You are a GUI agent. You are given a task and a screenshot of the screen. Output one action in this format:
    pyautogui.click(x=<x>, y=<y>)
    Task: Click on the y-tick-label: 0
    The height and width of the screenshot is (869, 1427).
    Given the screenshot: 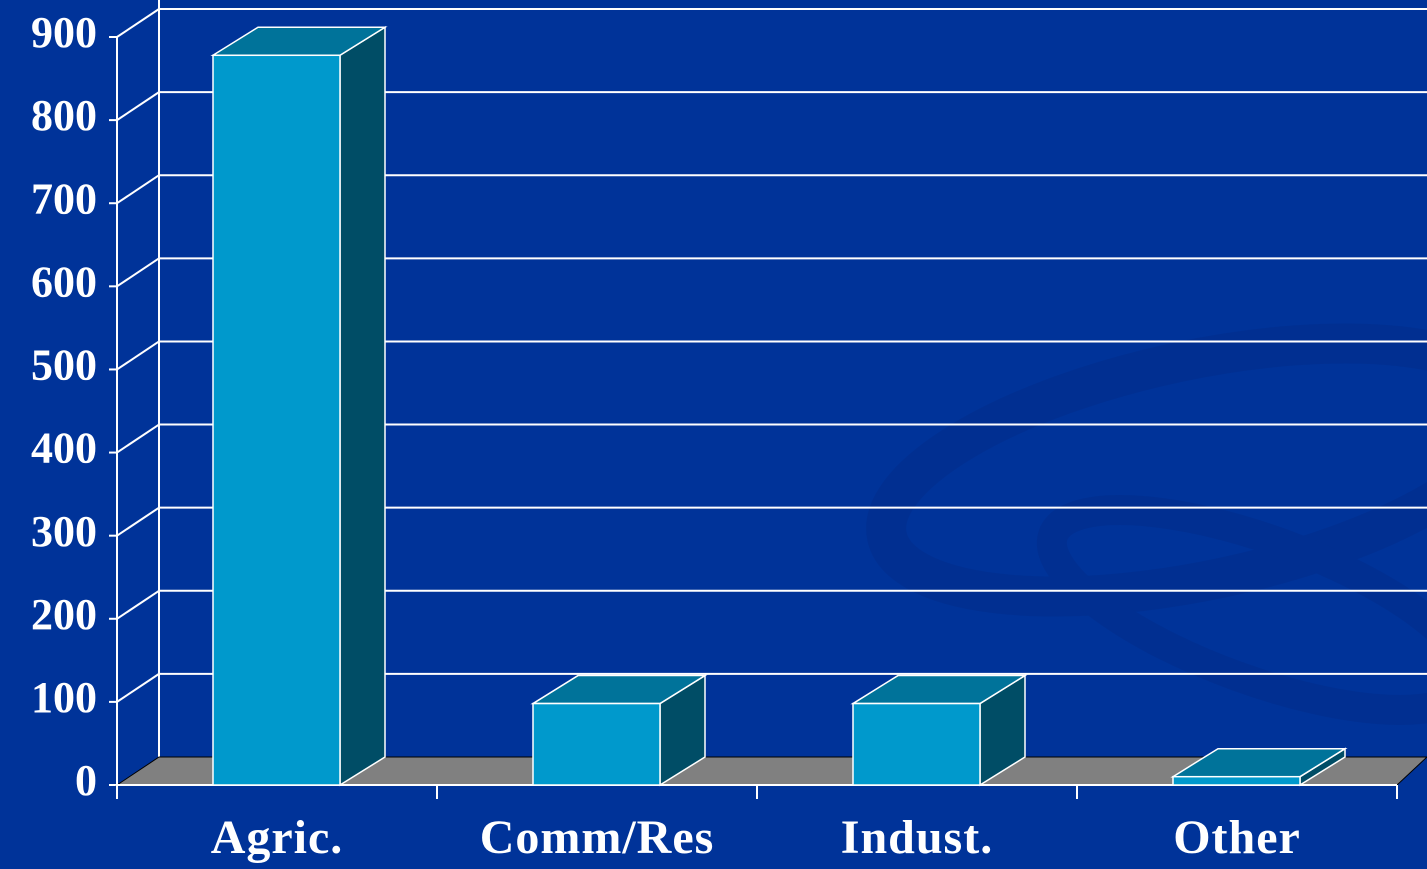 What is the action you would take?
    pyautogui.click(x=86, y=780)
    